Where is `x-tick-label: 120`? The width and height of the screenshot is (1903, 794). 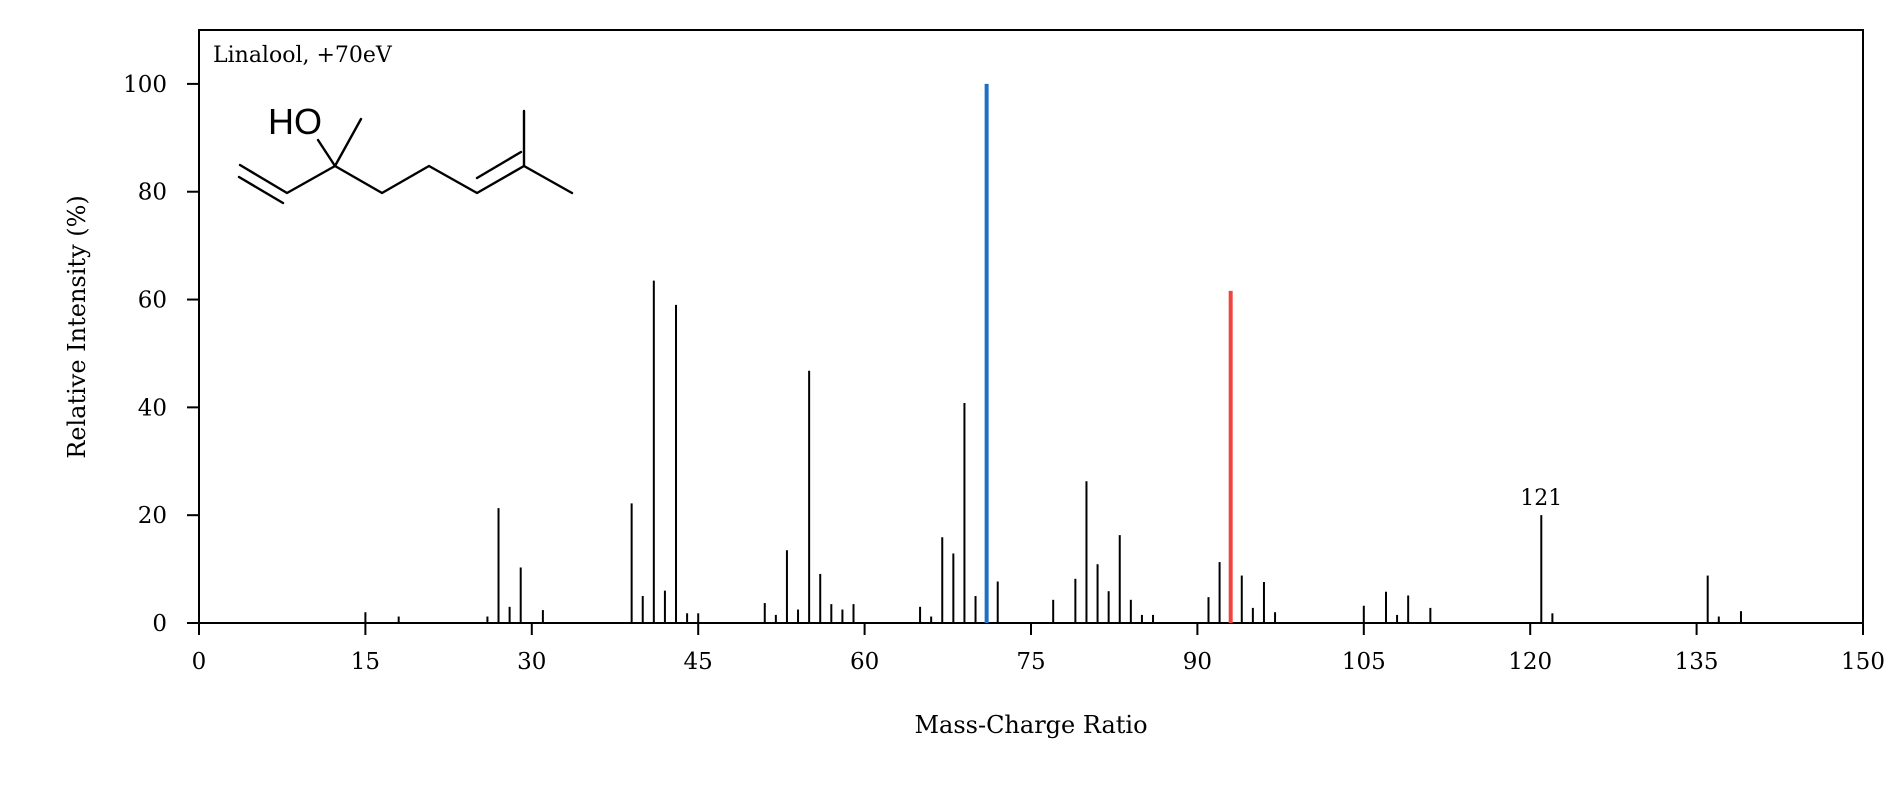
x-tick-label: 120 is located at coordinates (1530, 662).